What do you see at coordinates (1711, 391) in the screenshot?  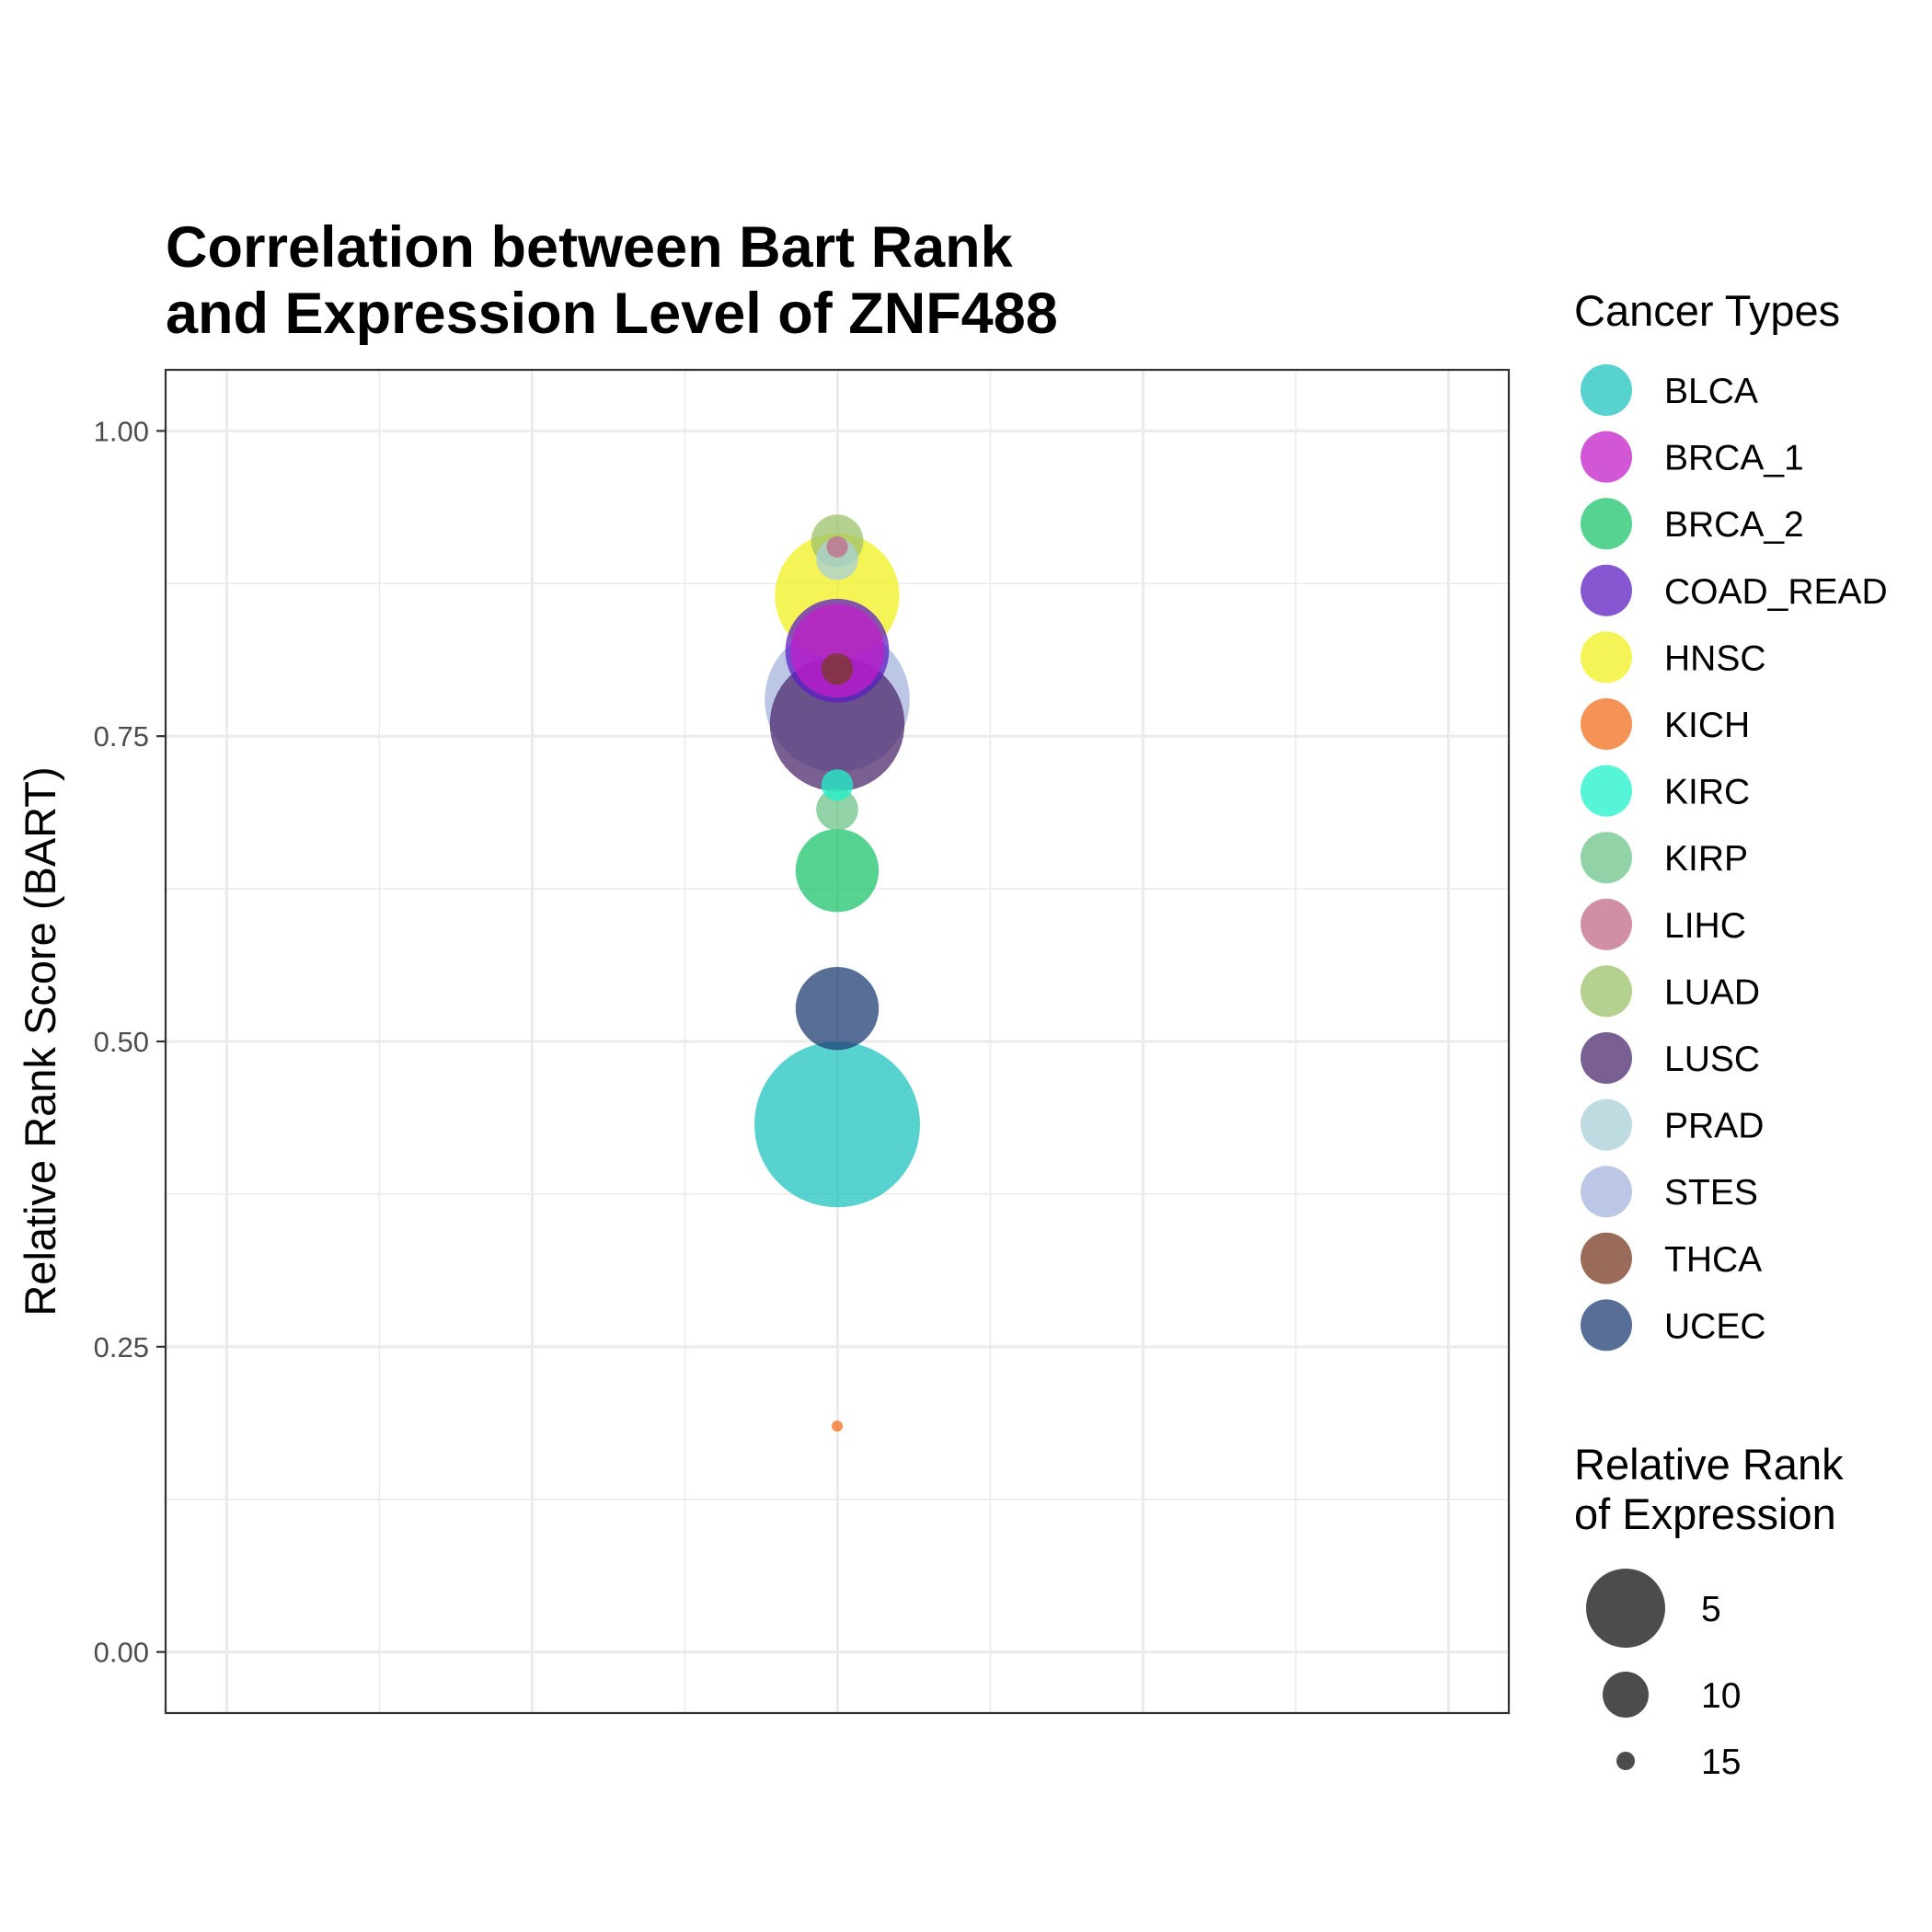 I see `legend-label-blca: BLCA` at bounding box center [1711, 391].